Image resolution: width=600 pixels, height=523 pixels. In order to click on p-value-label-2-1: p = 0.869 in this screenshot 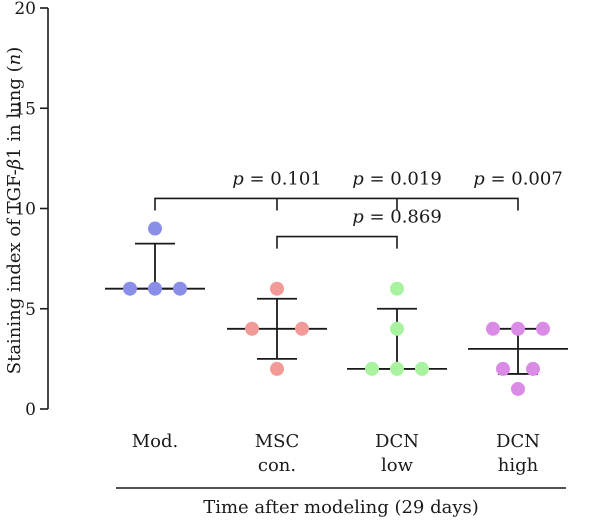, I will do `click(397, 217)`.